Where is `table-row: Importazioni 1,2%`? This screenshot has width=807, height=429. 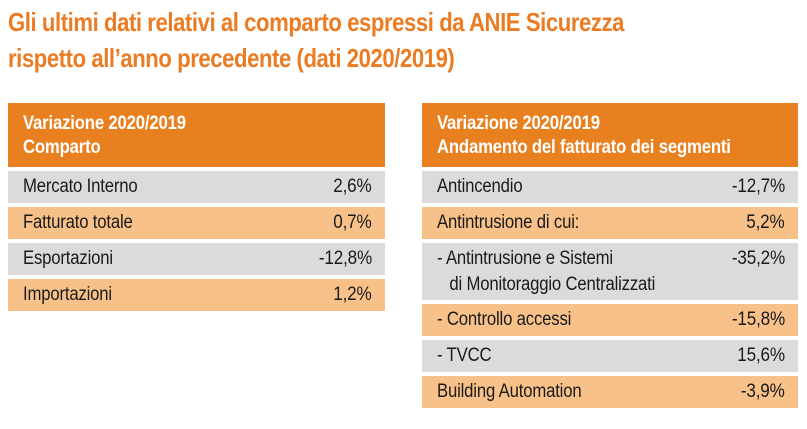 table-row: Importazioni 1,2% is located at coordinates (196, 295).